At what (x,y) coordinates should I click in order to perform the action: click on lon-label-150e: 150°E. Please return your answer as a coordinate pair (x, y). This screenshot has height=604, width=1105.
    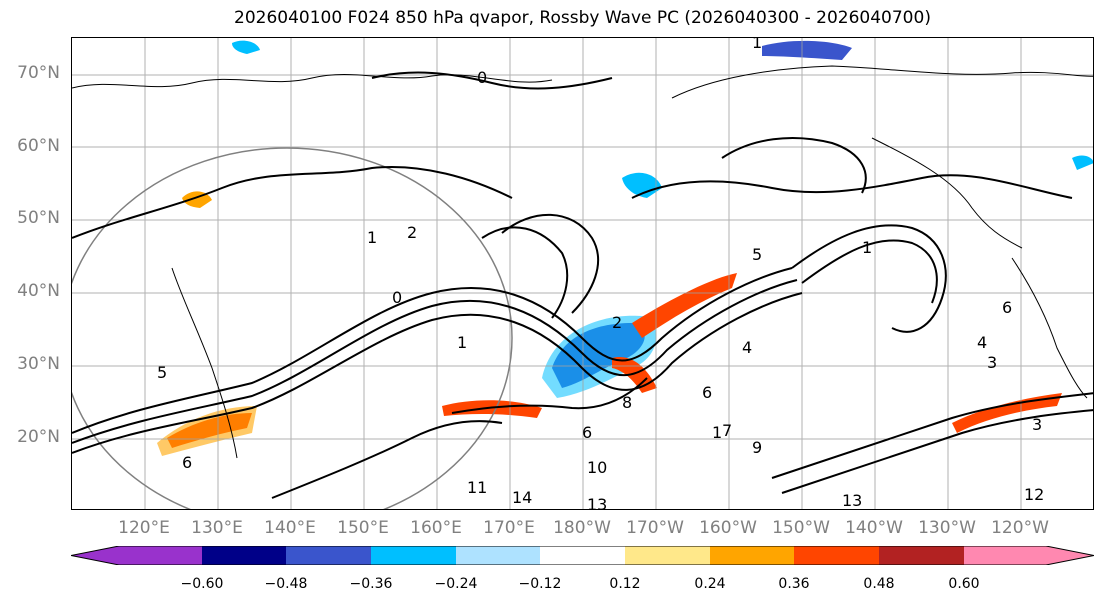
    Looking at the image, I should click on (363, 528).